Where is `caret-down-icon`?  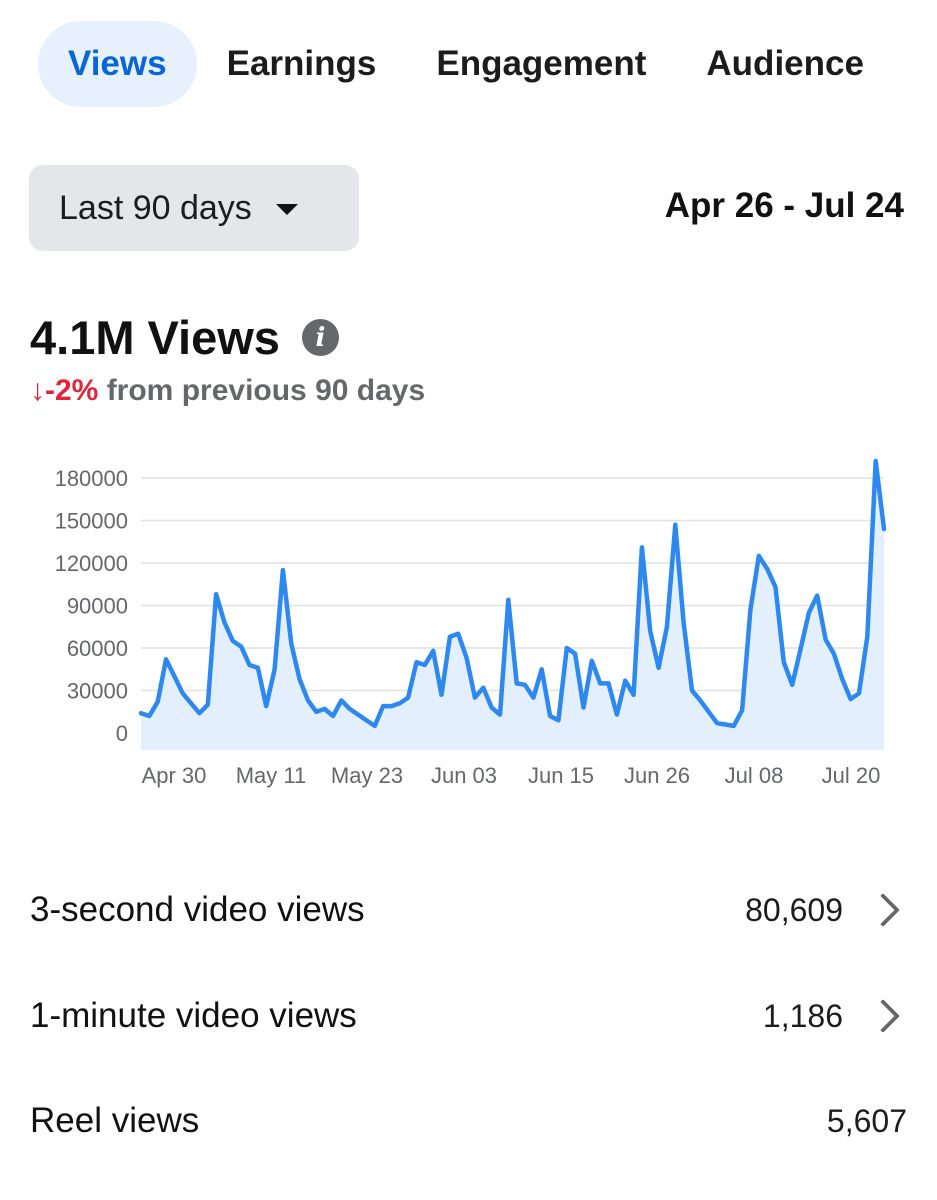 caret-down-icon is located at coordinates (286, 209).